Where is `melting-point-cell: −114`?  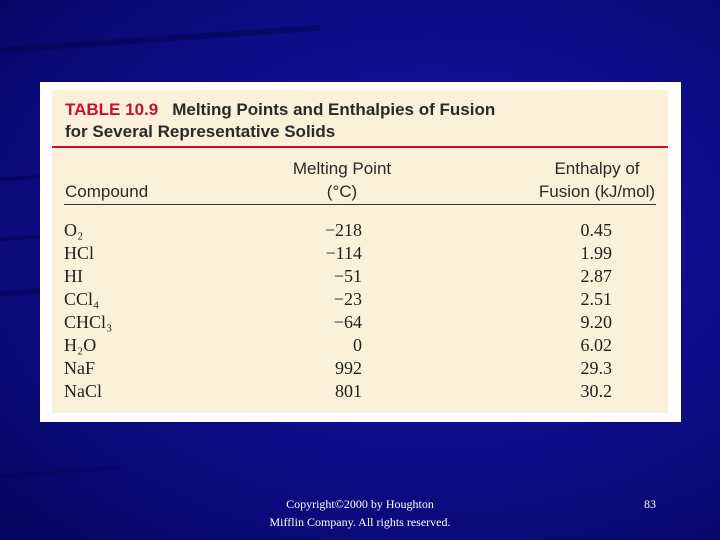 melting-point-cell: −114 is located at coordinates (343, 253).